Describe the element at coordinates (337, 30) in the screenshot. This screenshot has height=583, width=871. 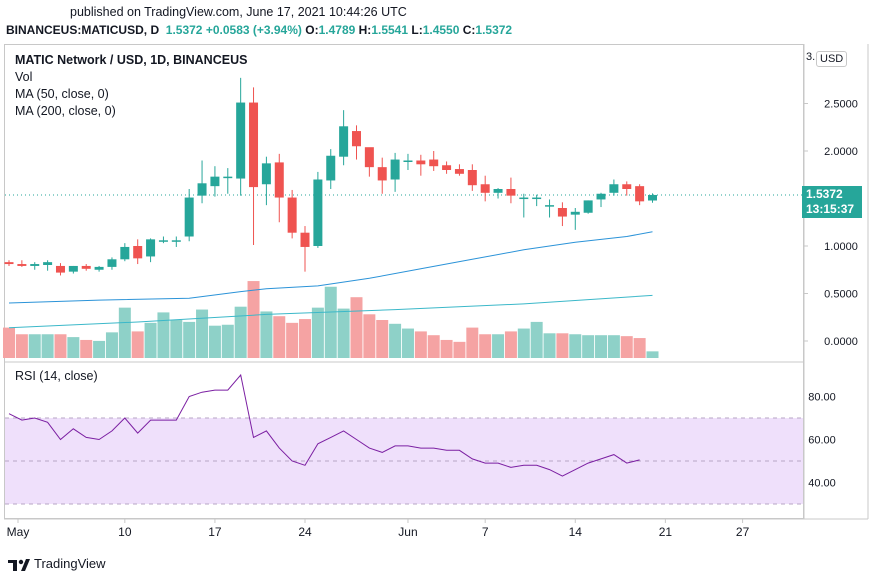
I see `open-value: 1.4789` at that location.